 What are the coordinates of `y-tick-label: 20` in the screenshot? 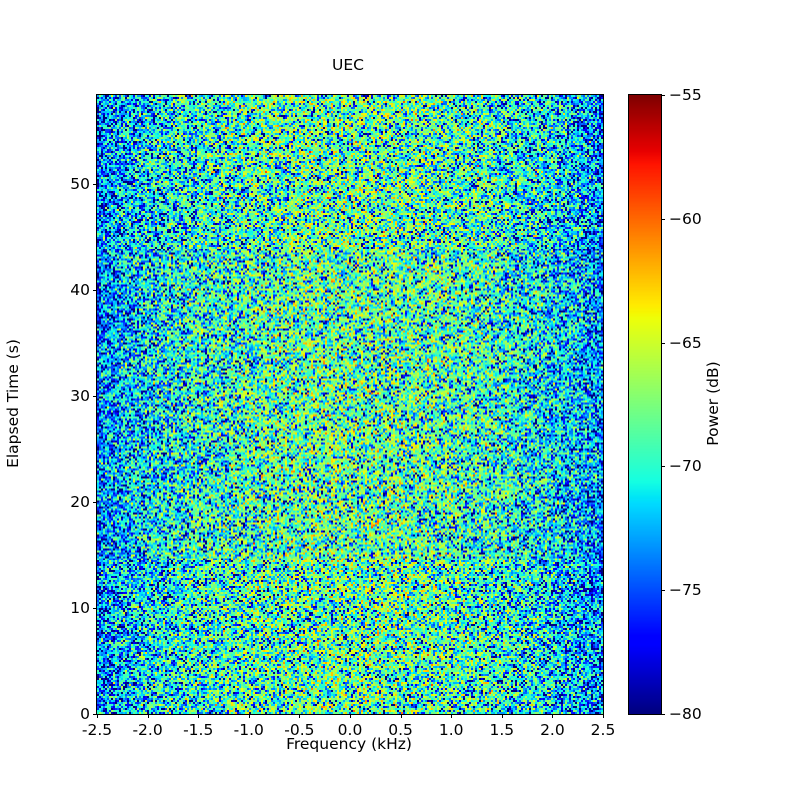 It's located at (80, 502).